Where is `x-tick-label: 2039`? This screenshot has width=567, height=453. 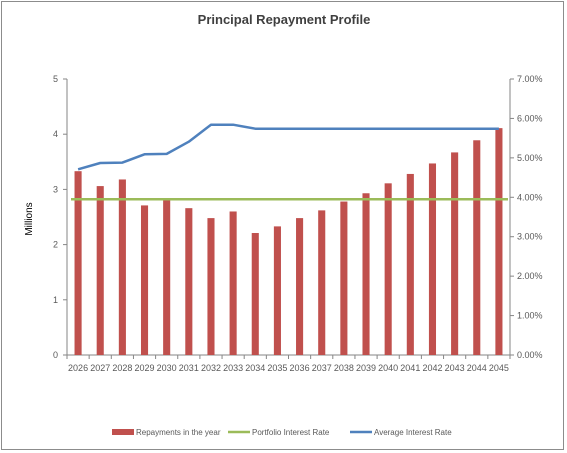
x-tick-label: 2039 is located at coordinates (366, 368).